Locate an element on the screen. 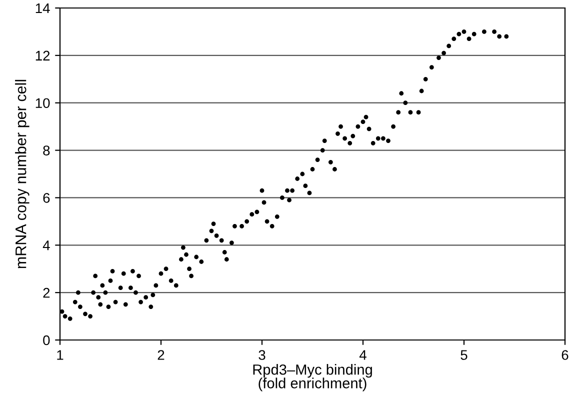 The height and width of the screenshot is (400, 571). y-tick-label: 12 is located at coordinates (43, 55).